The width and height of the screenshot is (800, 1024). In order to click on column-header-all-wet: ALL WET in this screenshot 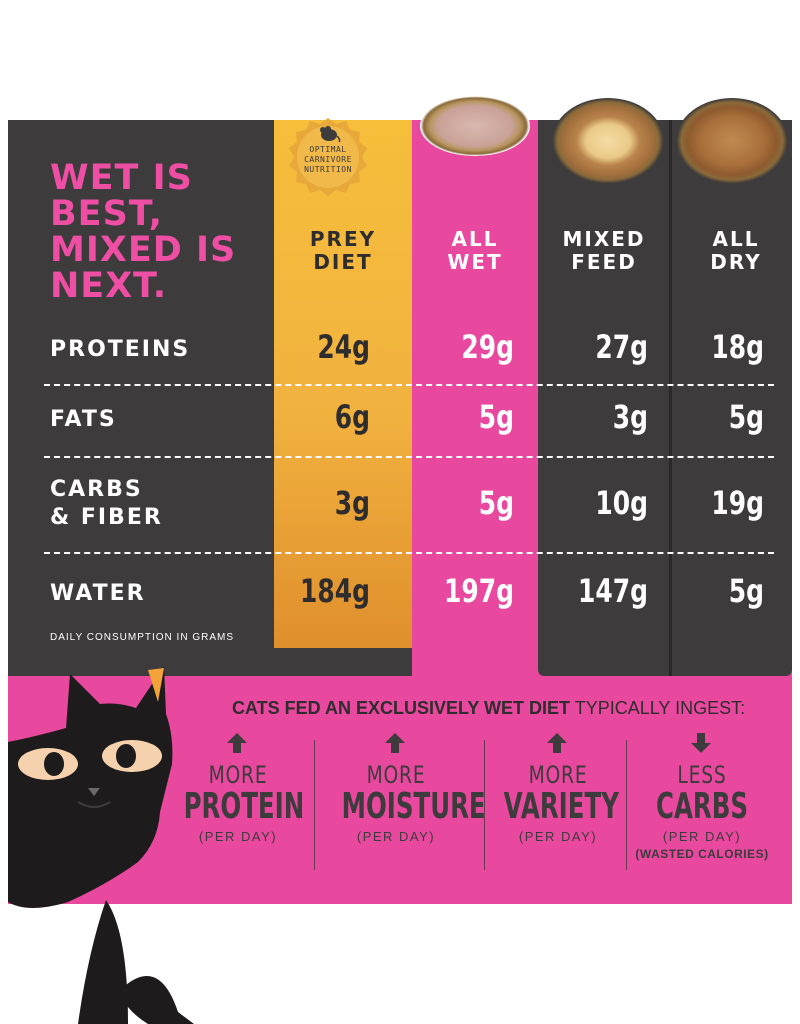, I will do `click(475, 251)`.